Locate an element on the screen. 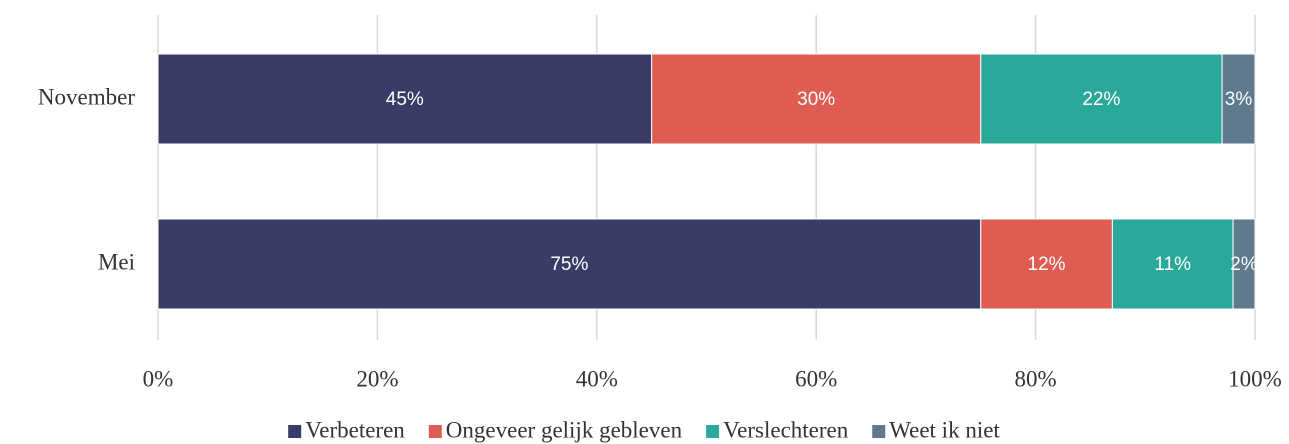 The image size is (1289, 444). y-tick-label: Mei is located at coordinates (116, 261).